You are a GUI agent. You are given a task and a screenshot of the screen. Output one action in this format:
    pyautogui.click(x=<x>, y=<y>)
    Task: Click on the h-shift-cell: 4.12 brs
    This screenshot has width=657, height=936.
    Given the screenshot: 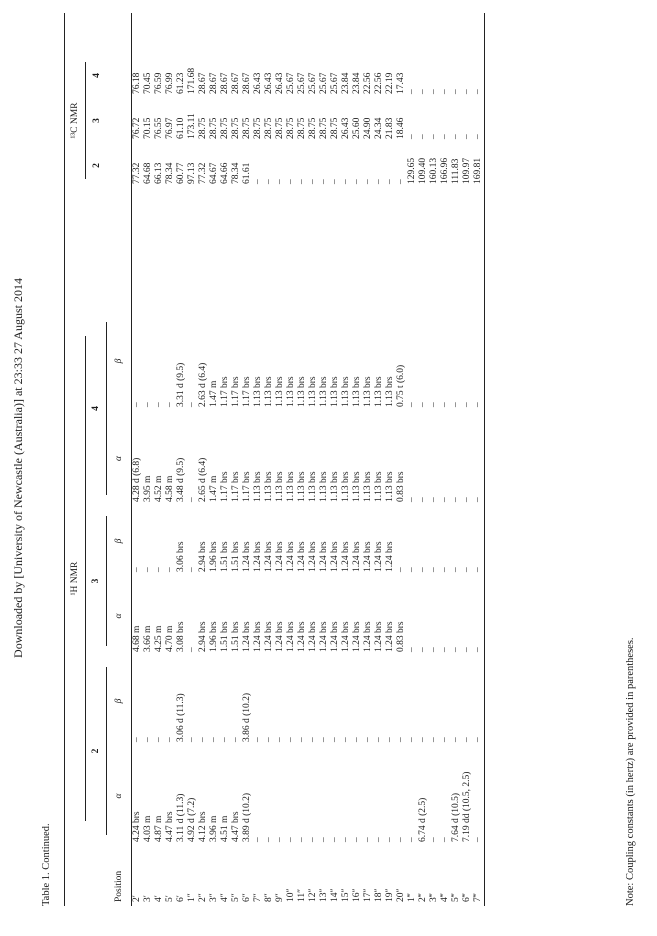 What is the action you would take?
    pyautogui.click(x=203, y=826)
    